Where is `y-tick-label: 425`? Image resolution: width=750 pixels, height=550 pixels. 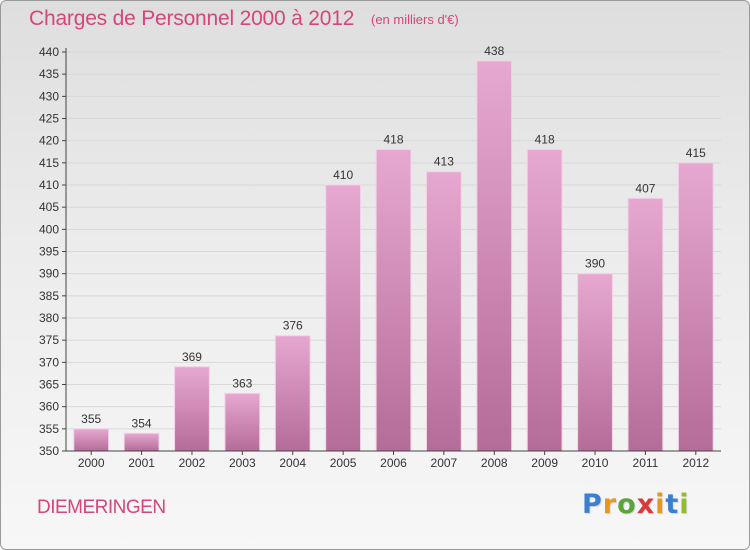 y-tick-label: 425 is located at coordinates (49, 119).